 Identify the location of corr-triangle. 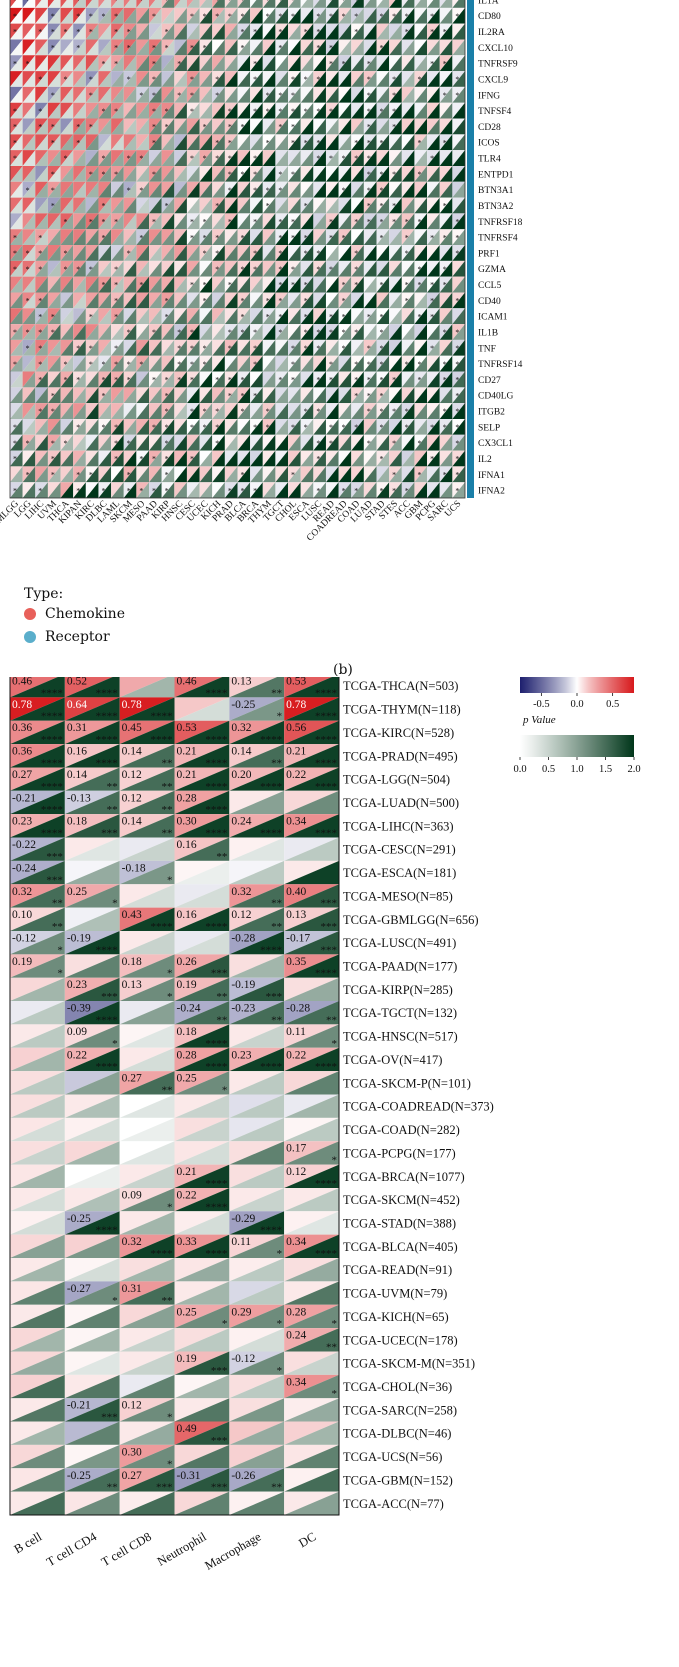
(147, 942).